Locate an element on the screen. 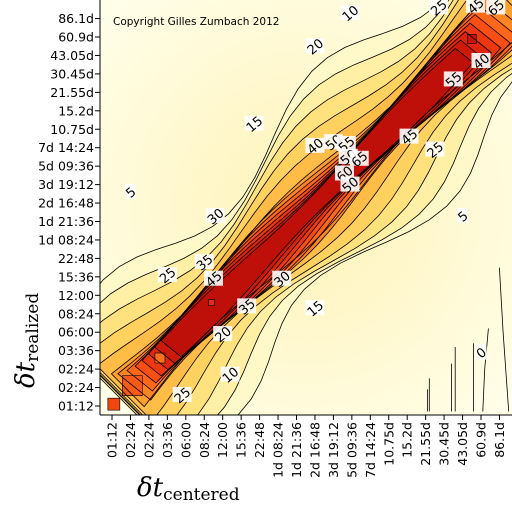  y-tick-label: 1d 21:36 is located at coordinates (66, 221).